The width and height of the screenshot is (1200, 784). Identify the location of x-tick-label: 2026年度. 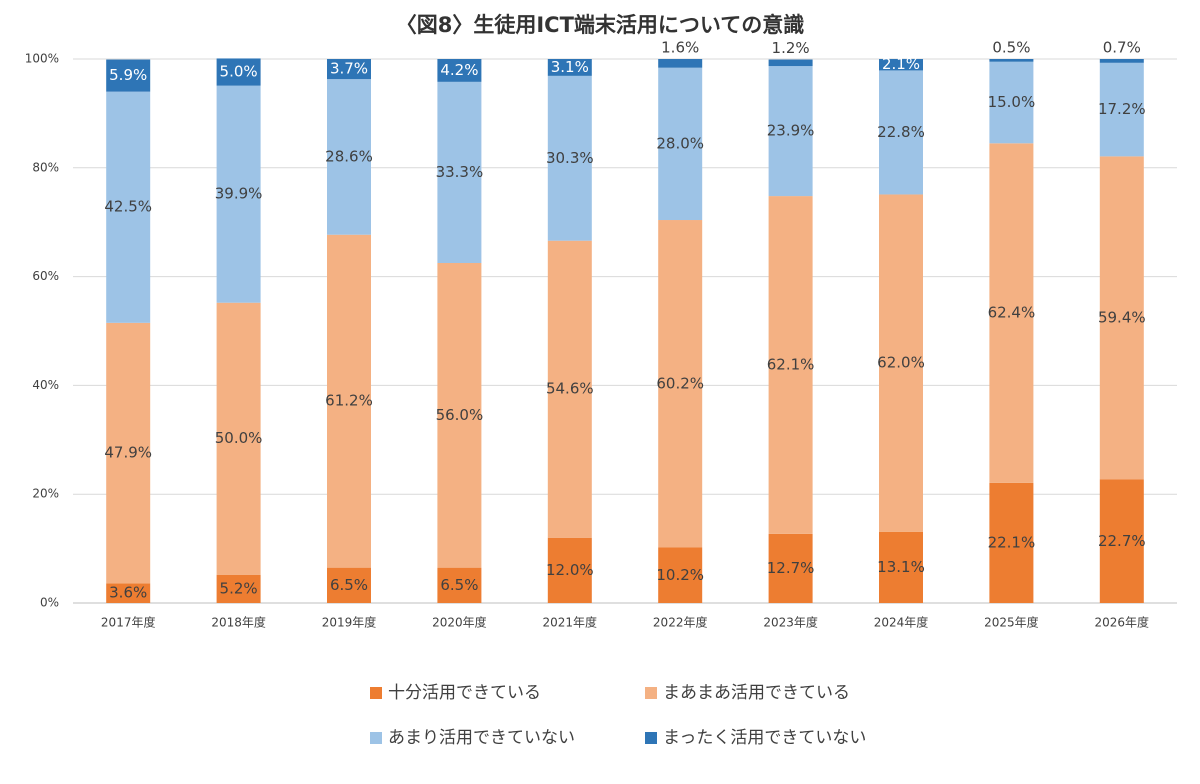
(1122, 622).